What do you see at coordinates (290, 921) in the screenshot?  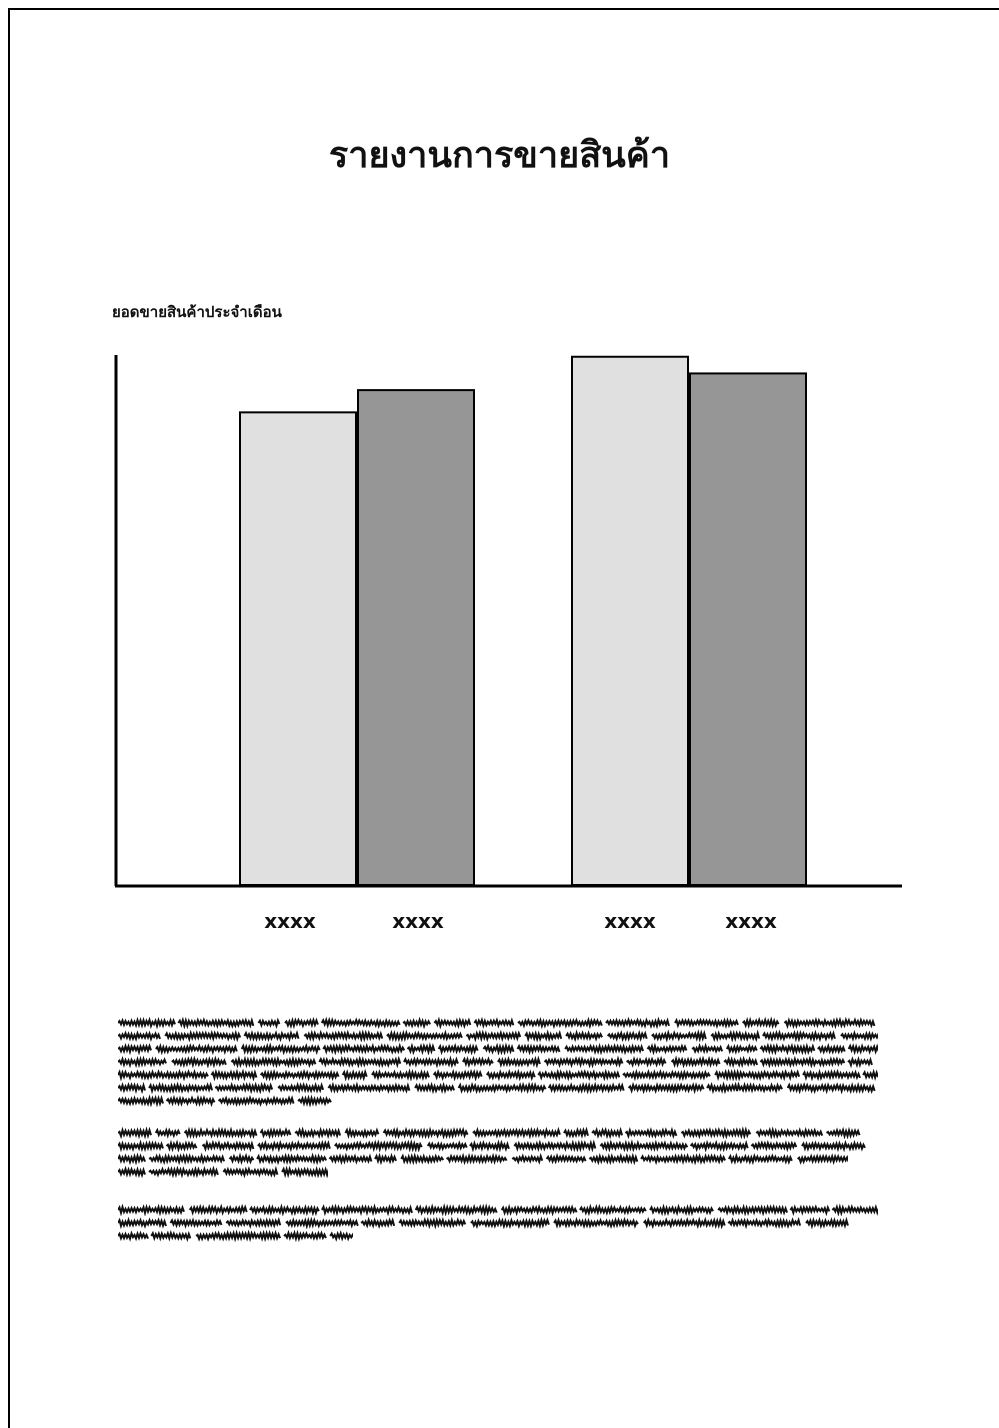 I see `x-tick-label-1: xxxx` at bounding box center [290, 921].